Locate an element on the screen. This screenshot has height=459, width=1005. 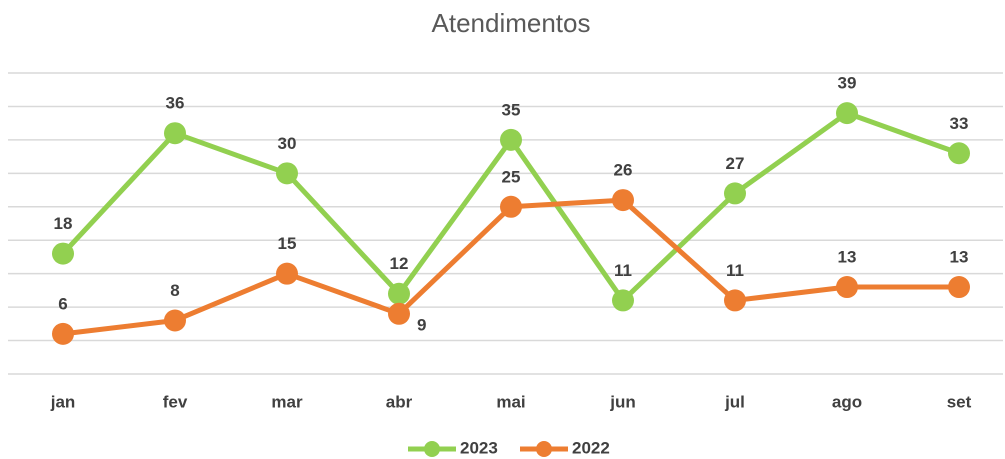
data-label: 30 is located at coordinates (287, 143).